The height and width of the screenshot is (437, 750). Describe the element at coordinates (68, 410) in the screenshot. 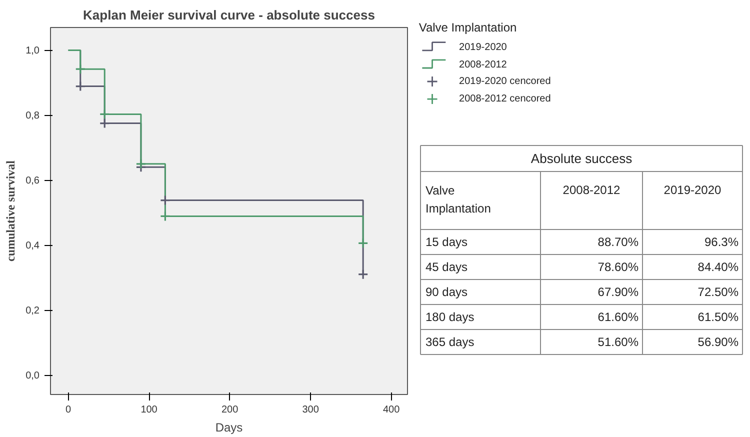

I see `x-tick-label: 0` at that location.